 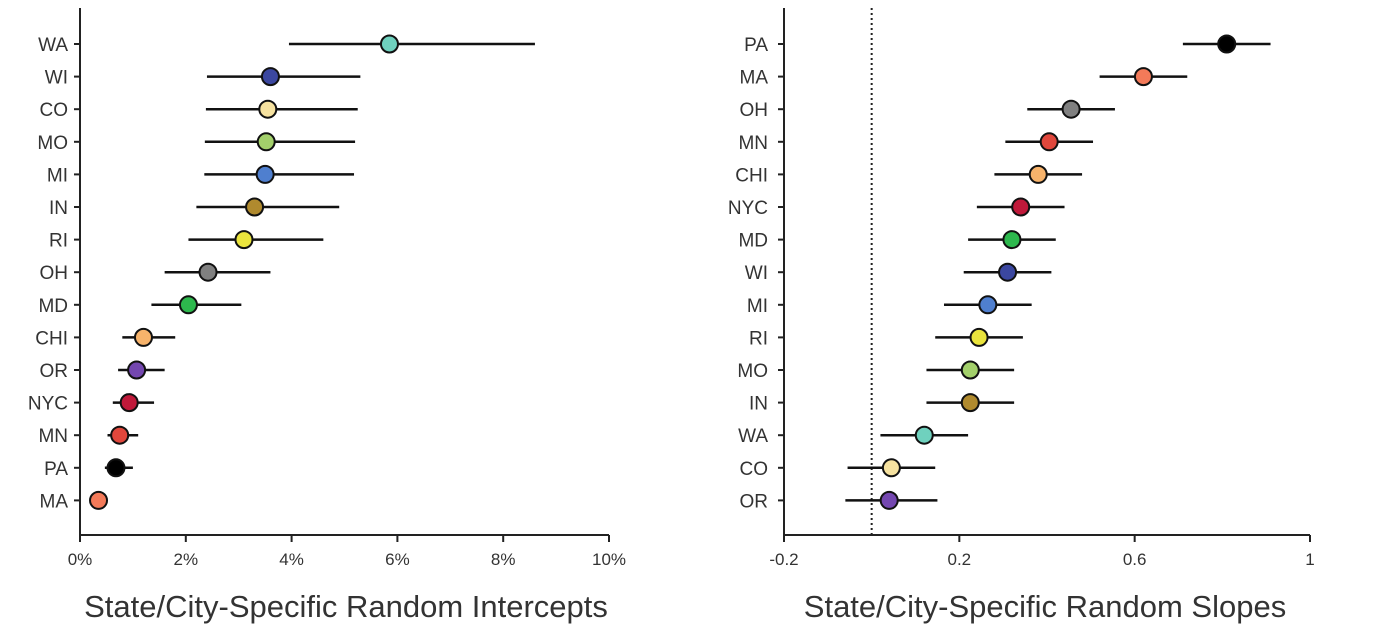 I want to click on x-tick-label: 4%, so click(x=291, y=559).